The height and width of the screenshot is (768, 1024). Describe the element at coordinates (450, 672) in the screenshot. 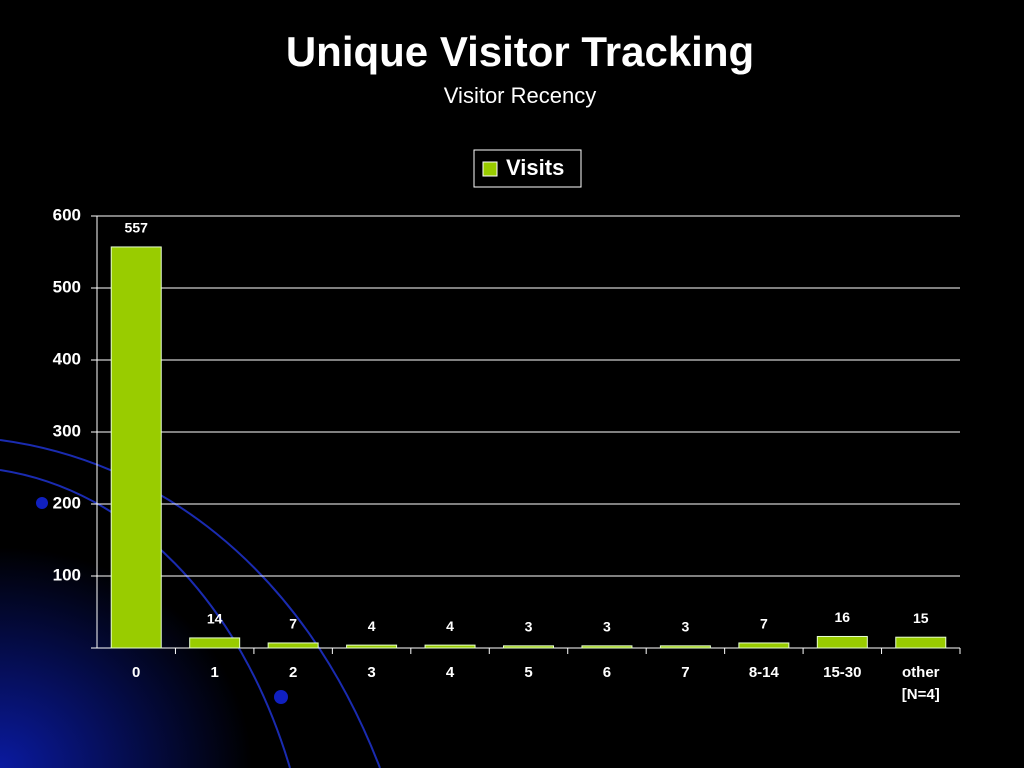

I see `x-tick-label: 4` at that location.